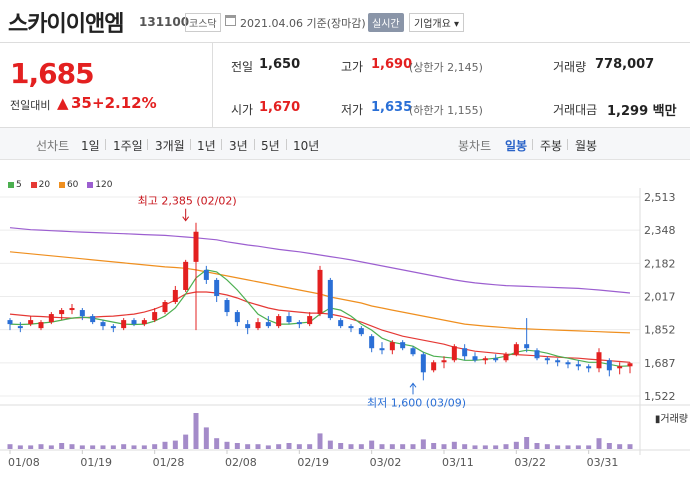 The height and width of the screenshot is (481, 690). What do you see at coordinates (570, 67) in the screenshot?
I see `volume-label: 거래량` at bounding box center [570, 67].